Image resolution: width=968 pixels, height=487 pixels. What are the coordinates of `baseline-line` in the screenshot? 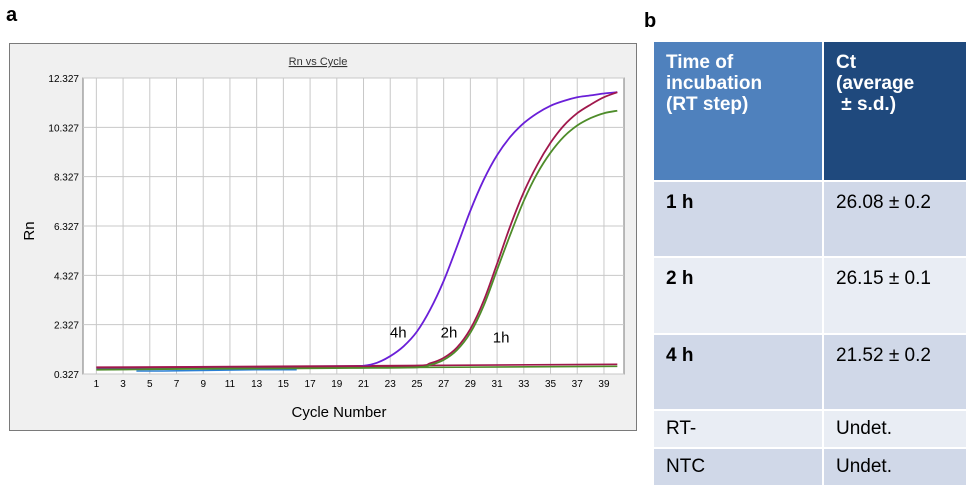 It's located at (216, 370).